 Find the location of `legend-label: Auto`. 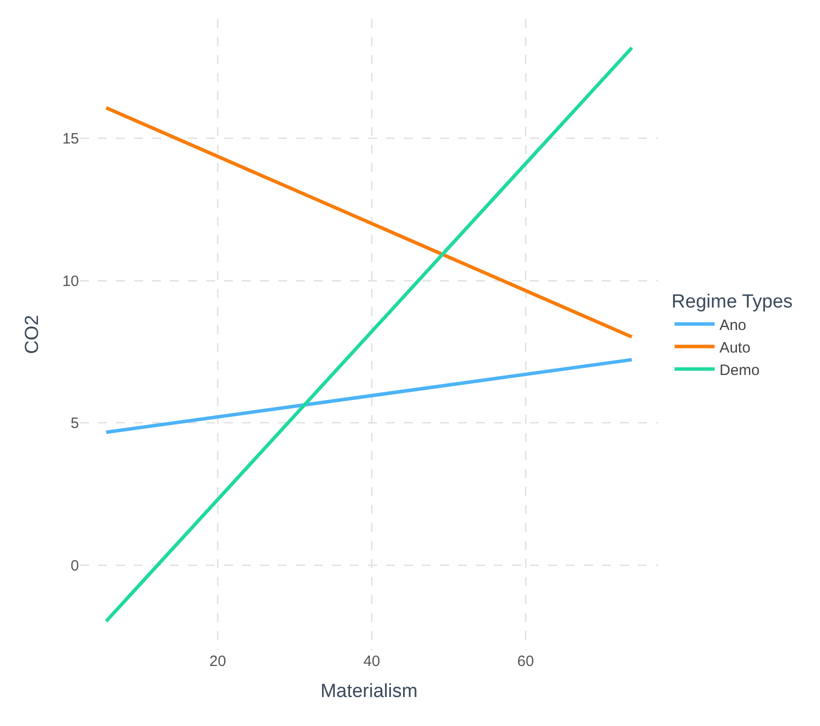

legend-label: Auto is located at coordinates (735, 347).